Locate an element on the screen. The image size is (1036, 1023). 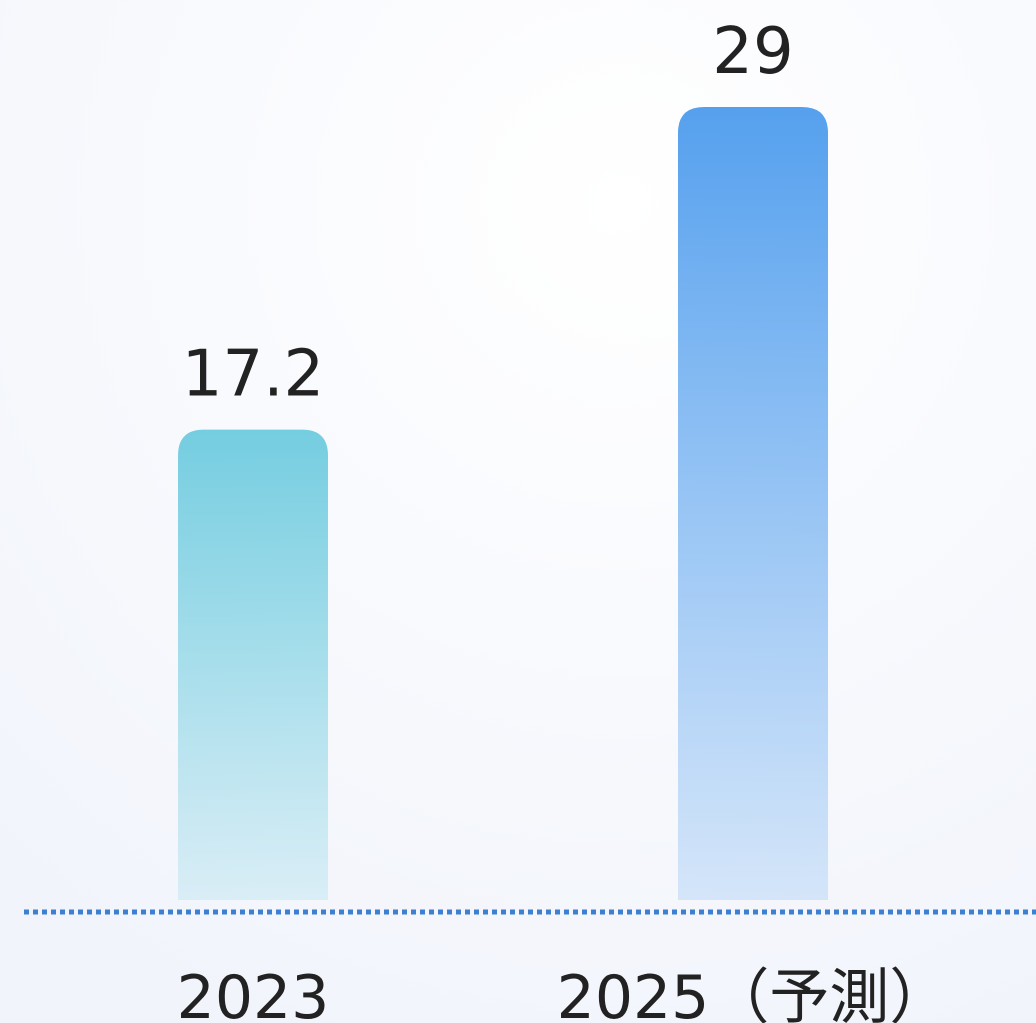
x-tick-label: 2023 is located at coordinates (253, 993).